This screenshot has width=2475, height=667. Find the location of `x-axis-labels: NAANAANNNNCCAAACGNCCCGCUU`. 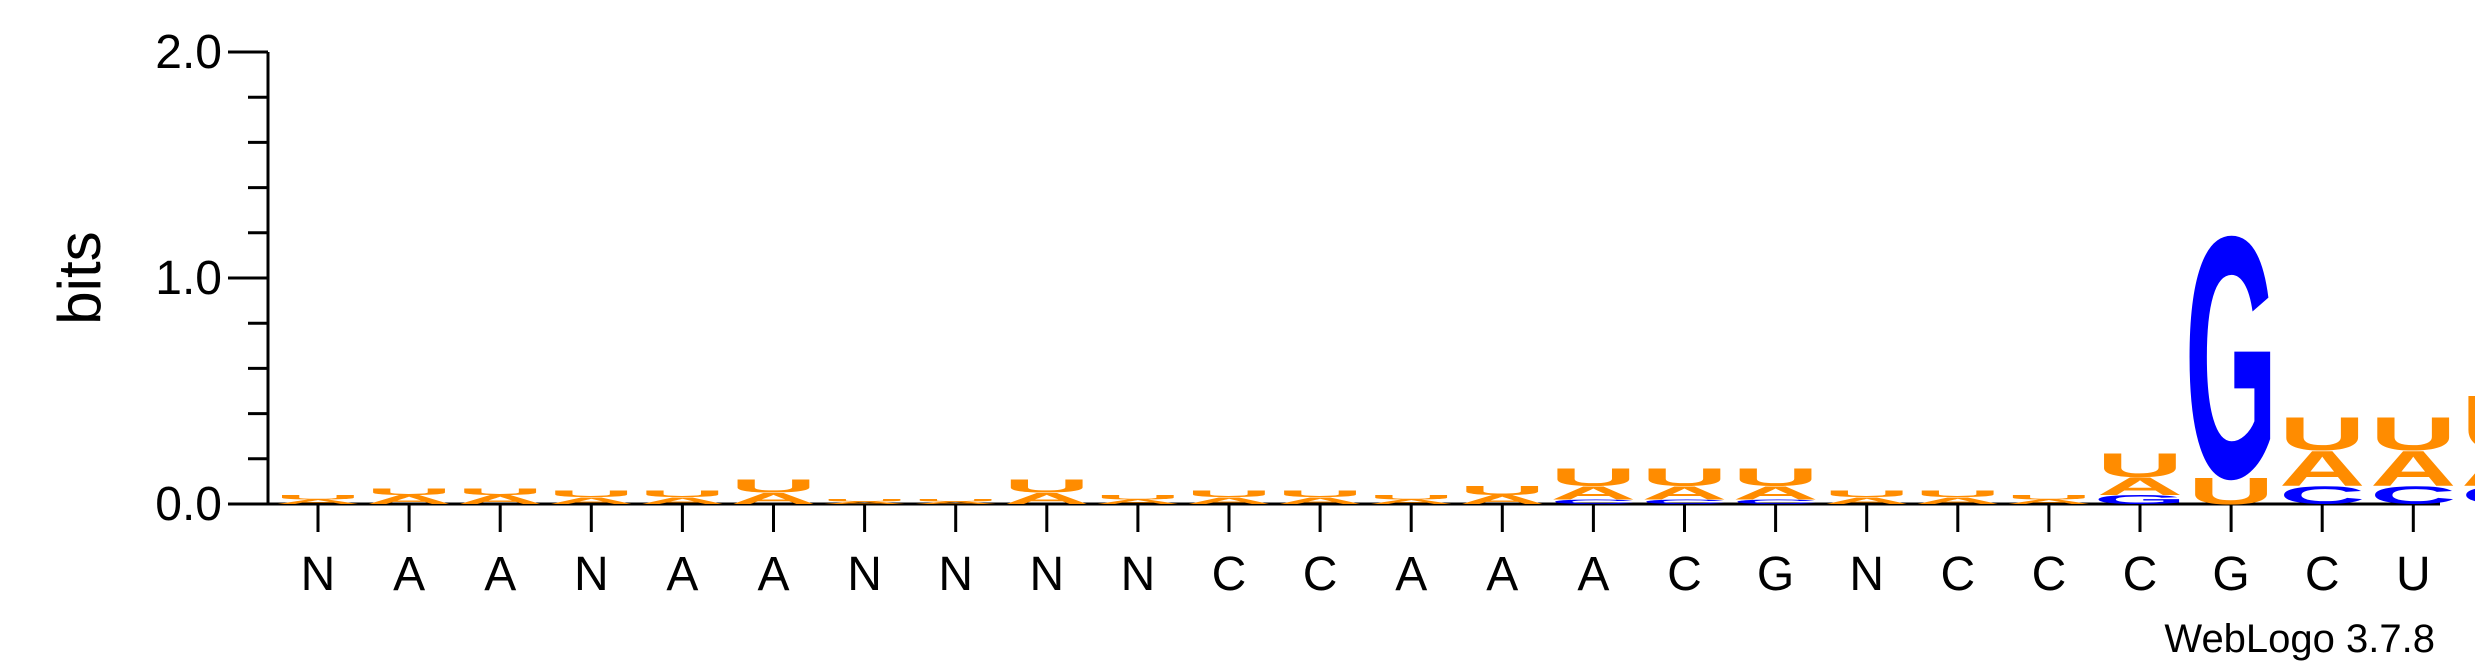

x-axis-labels: NAANAANNNNCCAAACGNCCCGCUU is located at coordinates (1366, 574).